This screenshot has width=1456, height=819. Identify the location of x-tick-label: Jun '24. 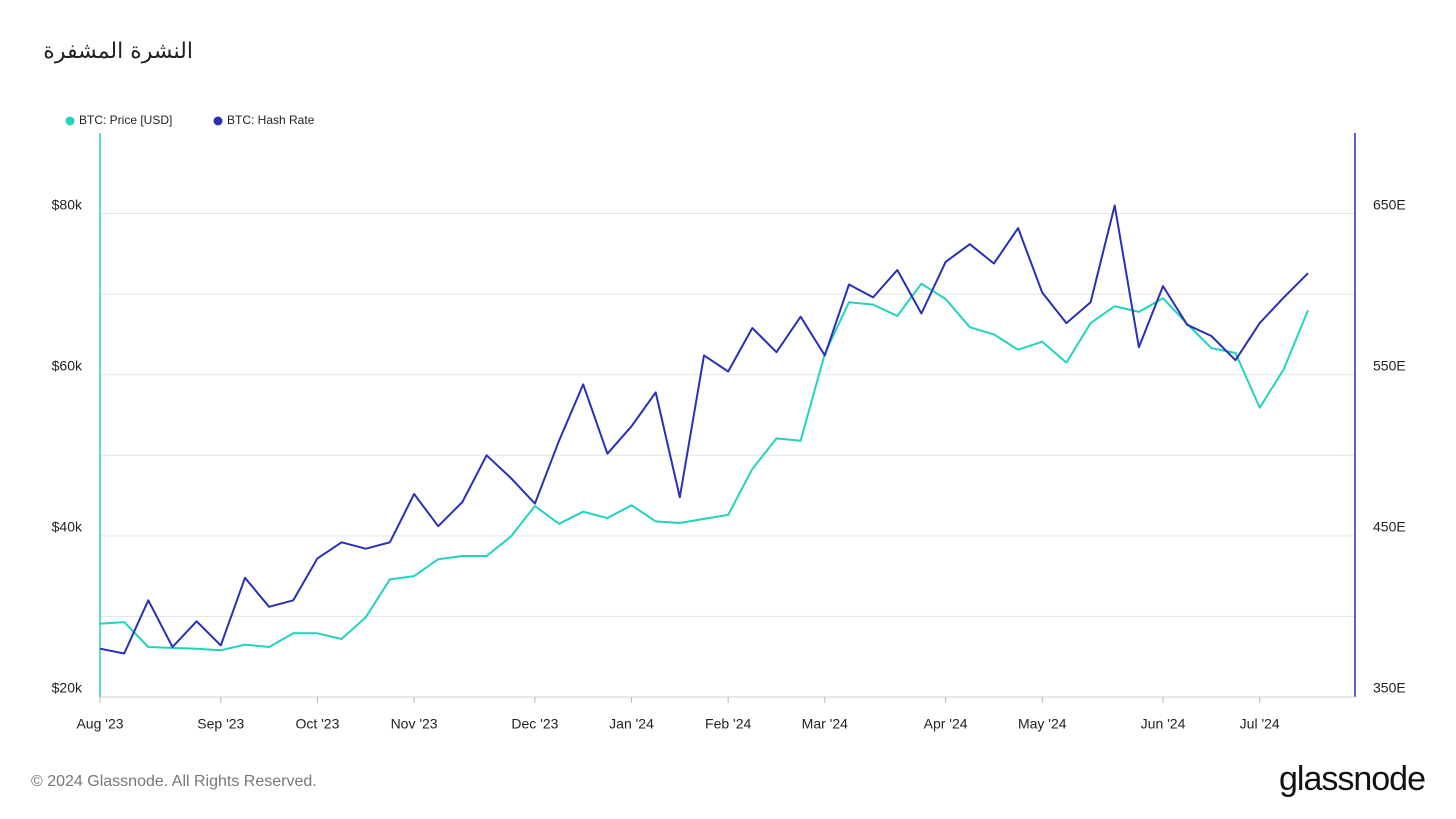
(1163, 724).